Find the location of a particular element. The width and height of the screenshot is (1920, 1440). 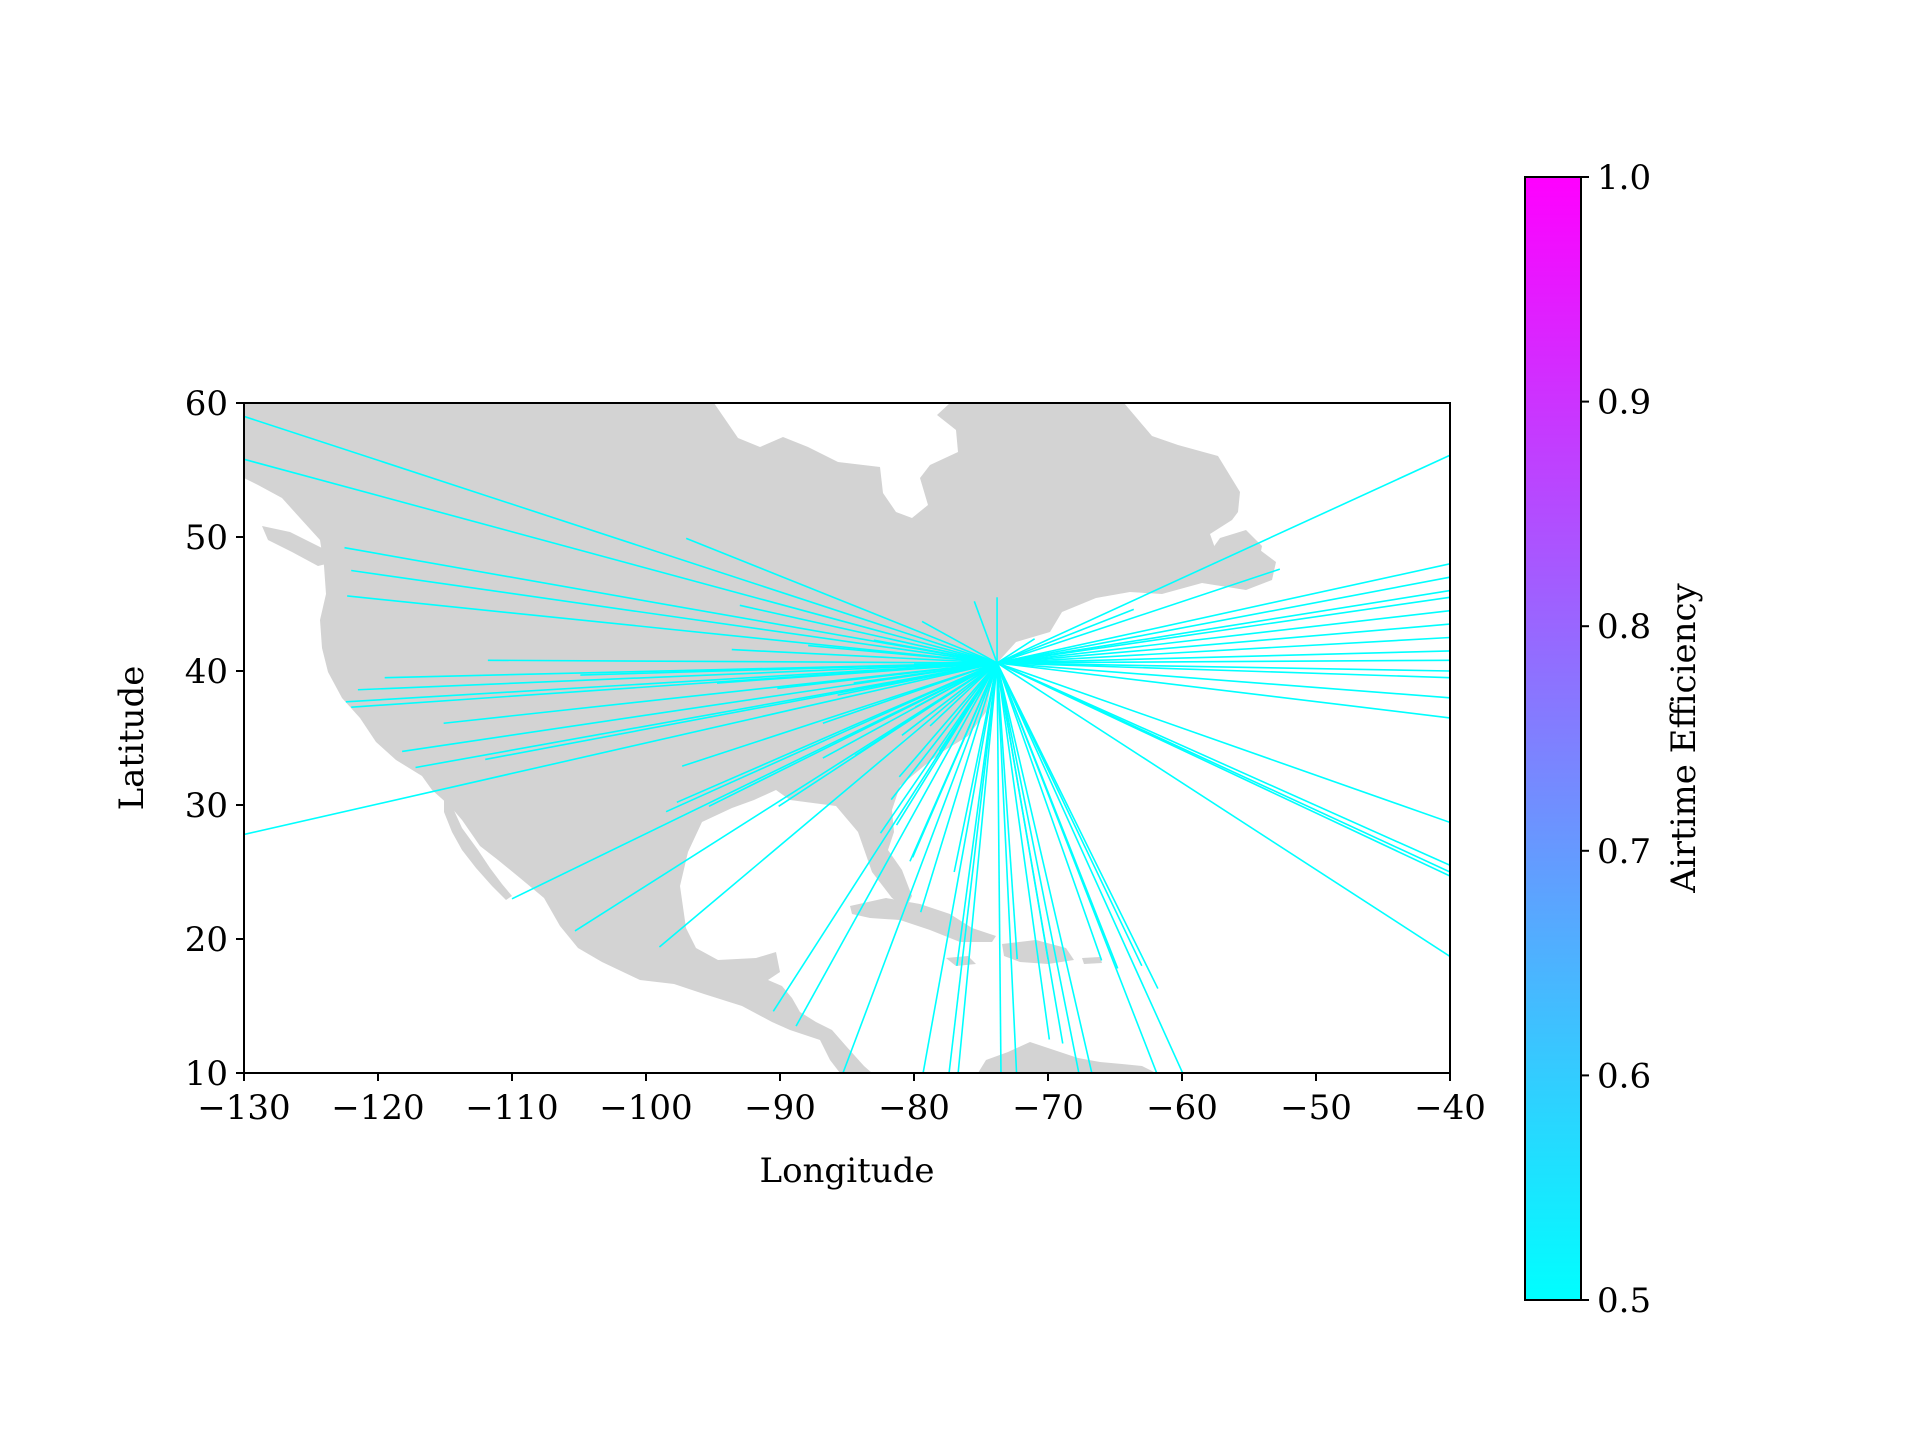

land-baja-california is located at coordinates (478, 845).